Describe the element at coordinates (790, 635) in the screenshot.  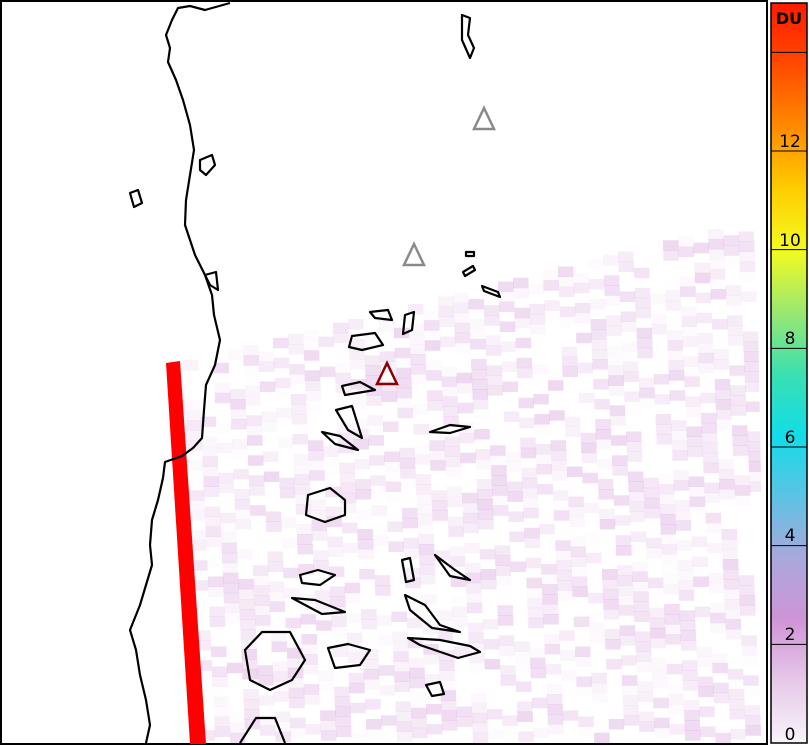
I see `colorbar-tick-label: 2` at that location.